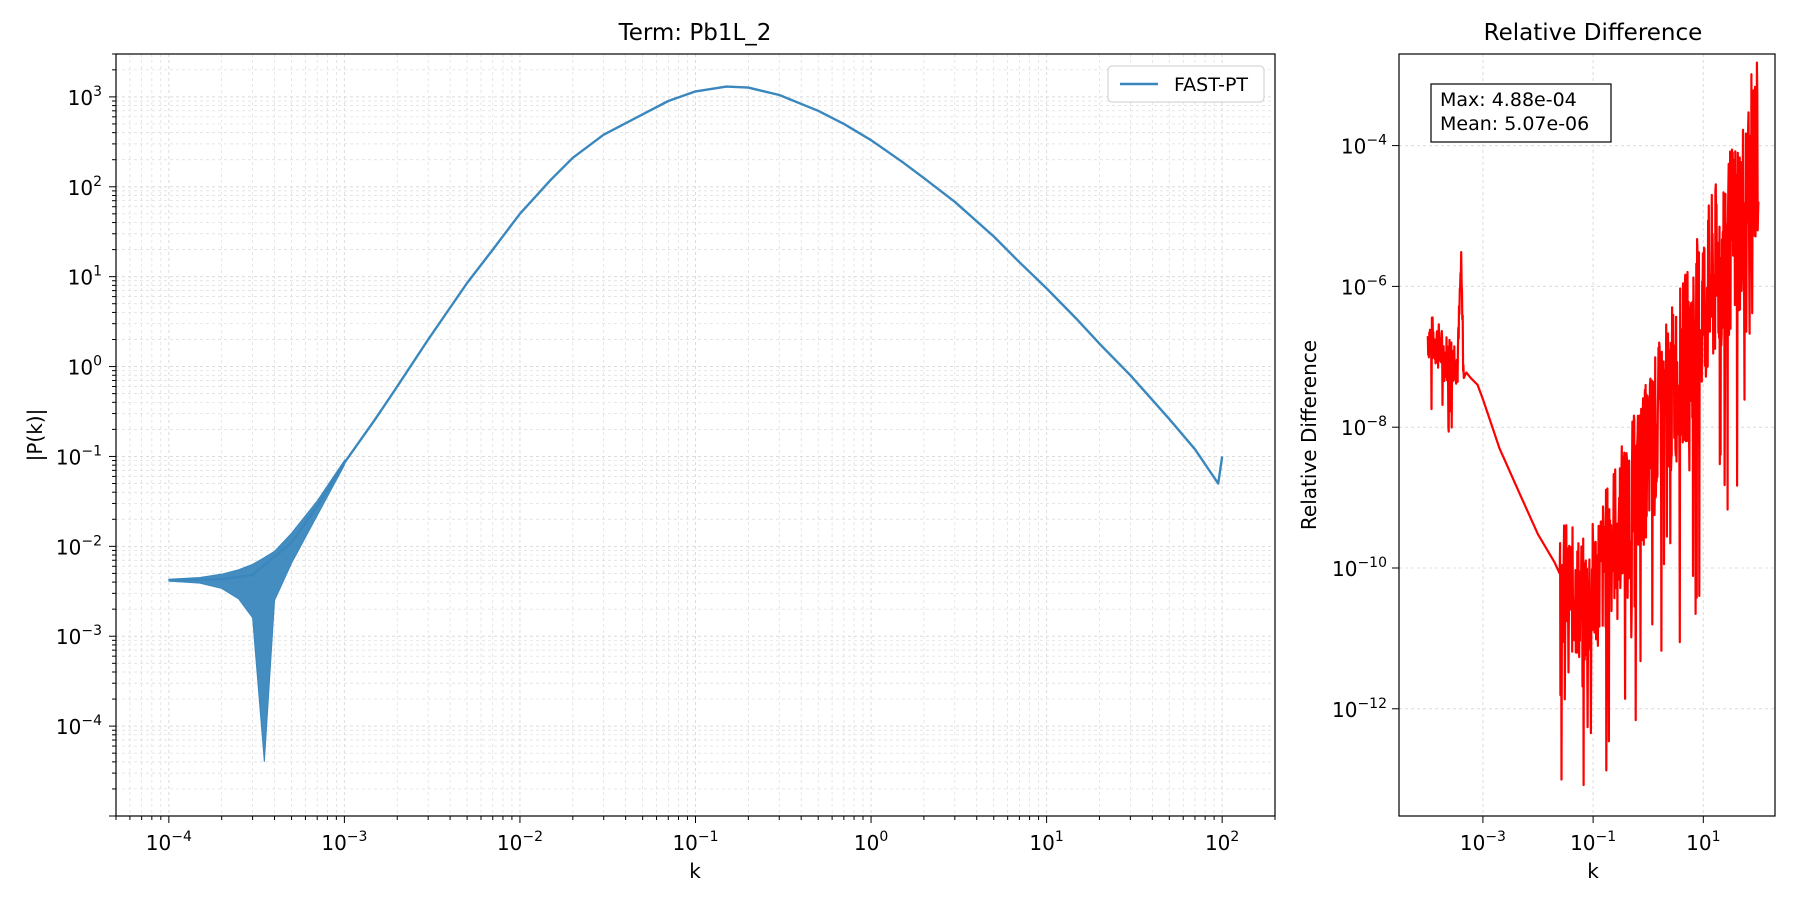  I want to click on left-x-tick-label: 10⁰, so click(871, 842).